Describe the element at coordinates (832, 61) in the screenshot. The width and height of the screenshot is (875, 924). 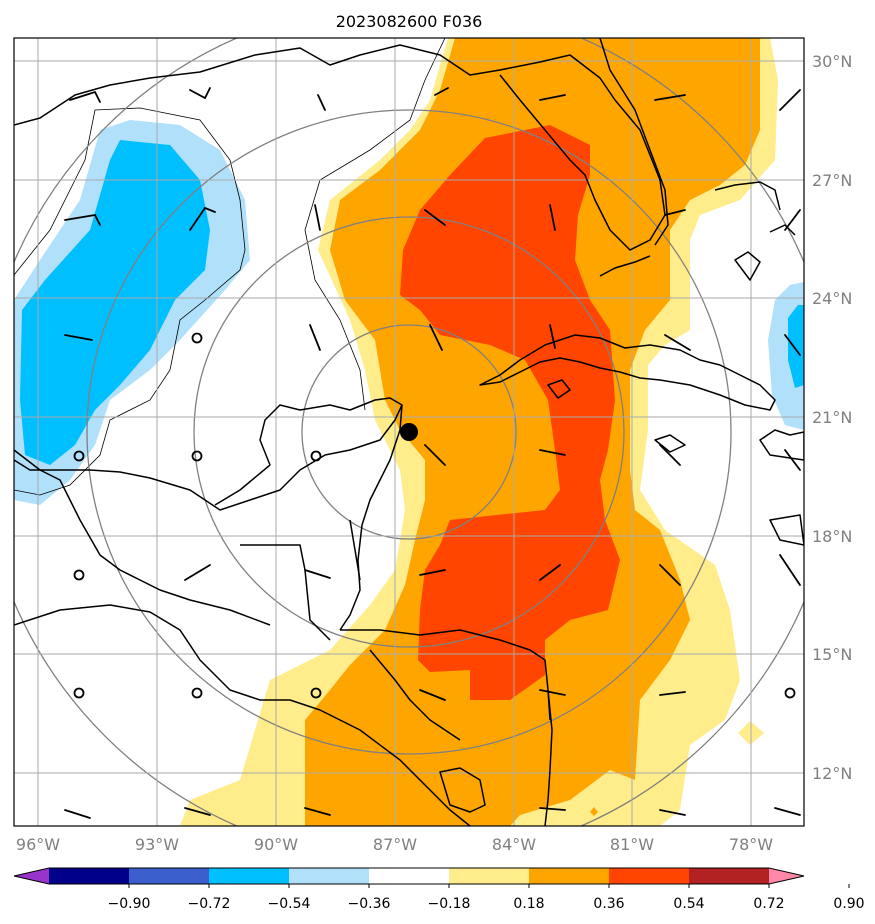
I see `lat-label: 30°N` at that location.